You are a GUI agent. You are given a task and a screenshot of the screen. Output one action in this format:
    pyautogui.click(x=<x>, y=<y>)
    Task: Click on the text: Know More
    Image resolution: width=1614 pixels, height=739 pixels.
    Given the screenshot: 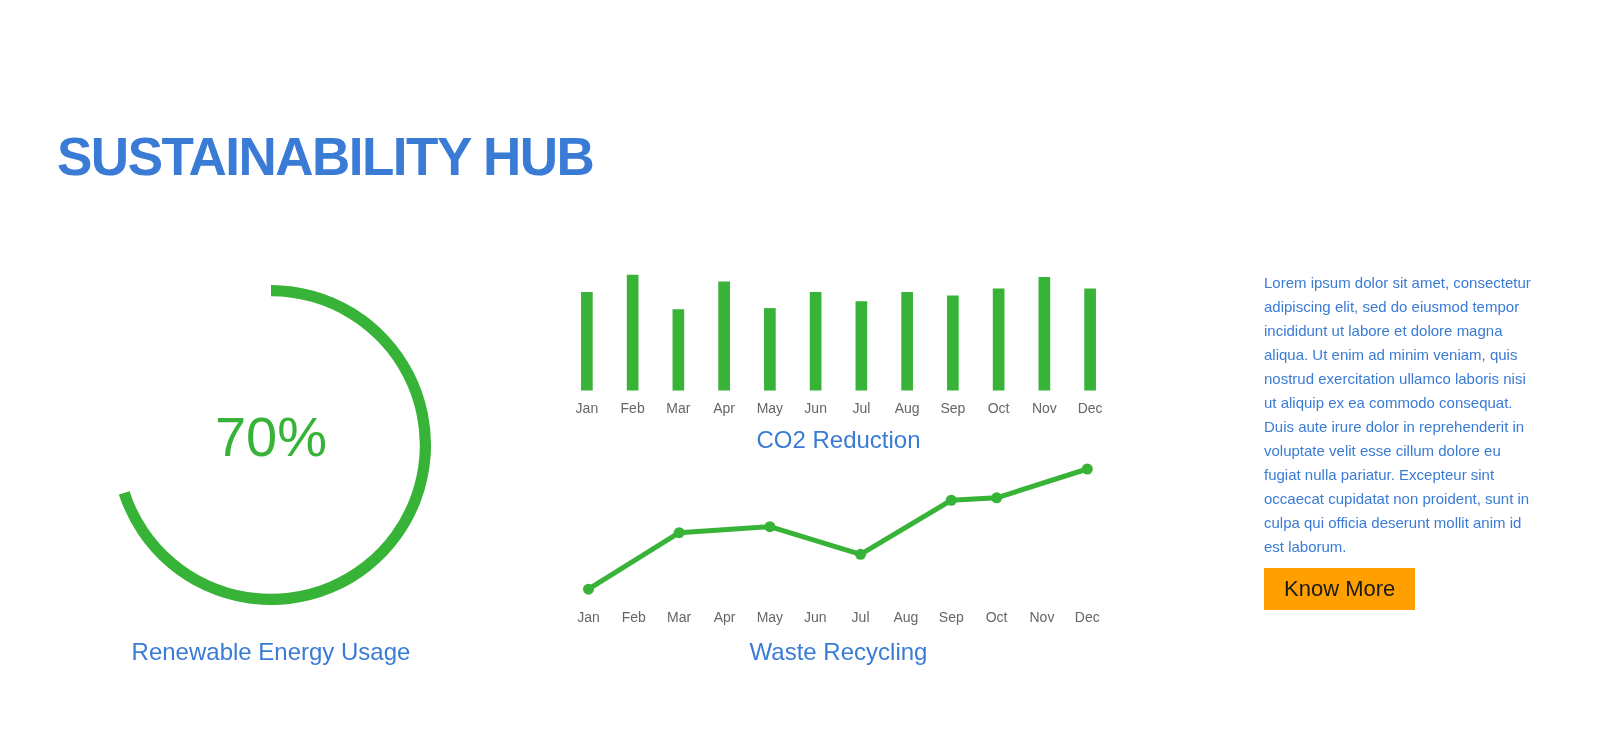 What is the action you would take?
    pyautogui.click(x=1340, y=588)
    